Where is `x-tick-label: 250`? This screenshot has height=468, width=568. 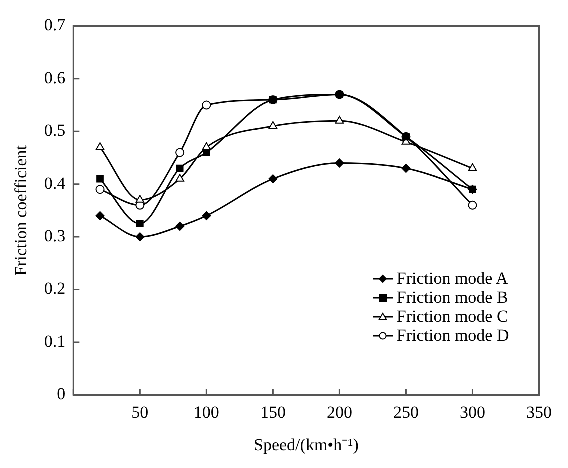
x-tick-label: 250 is located at coordinates (406, 412).